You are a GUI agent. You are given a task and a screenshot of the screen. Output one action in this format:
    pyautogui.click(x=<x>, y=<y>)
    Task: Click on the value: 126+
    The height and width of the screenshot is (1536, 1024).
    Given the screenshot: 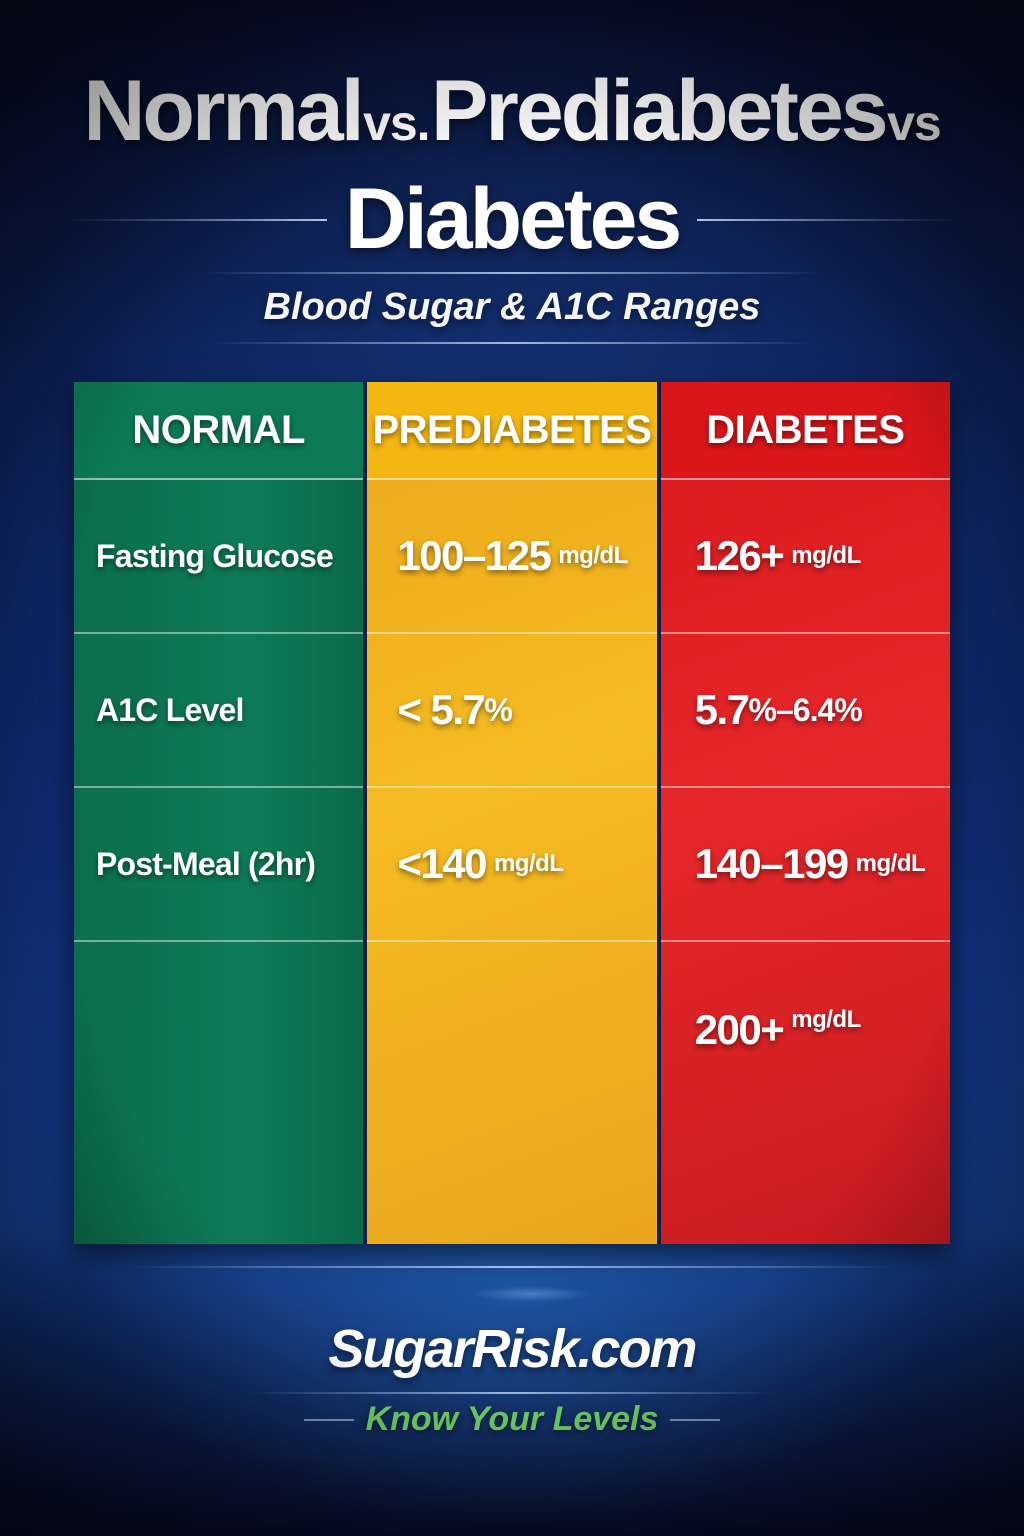 What is the action you would take?
    pyautogui.click(x=739, y=555)
    